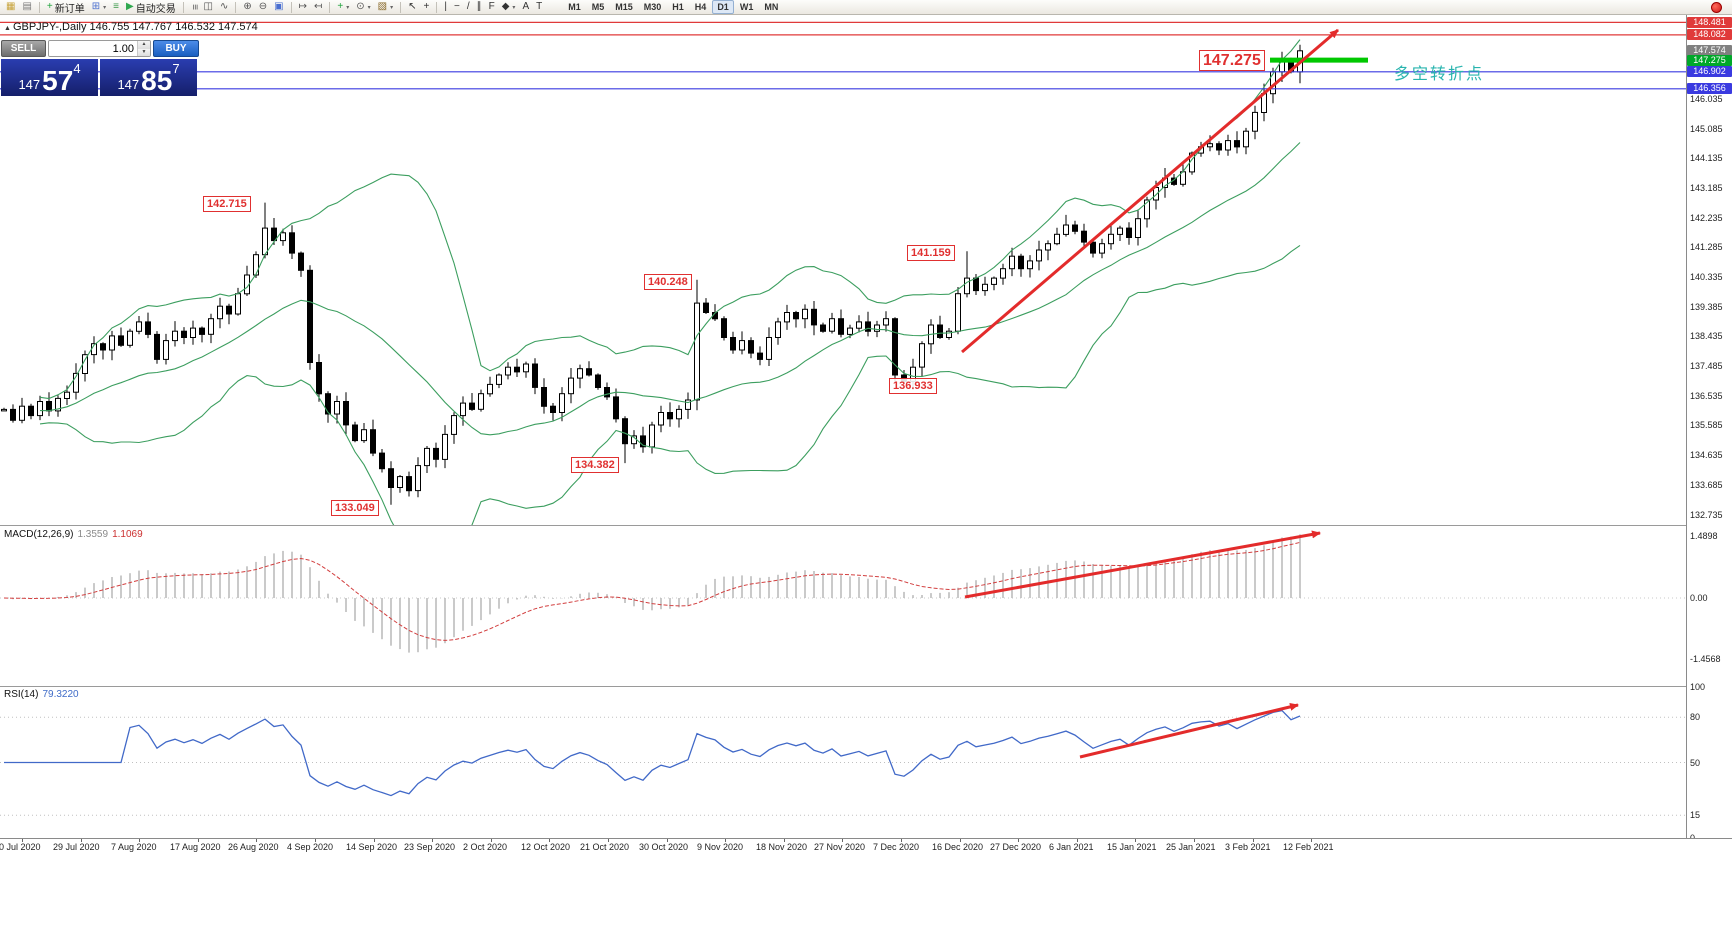  I want to click on ask-price: 147 85 7, so click(148, 77).